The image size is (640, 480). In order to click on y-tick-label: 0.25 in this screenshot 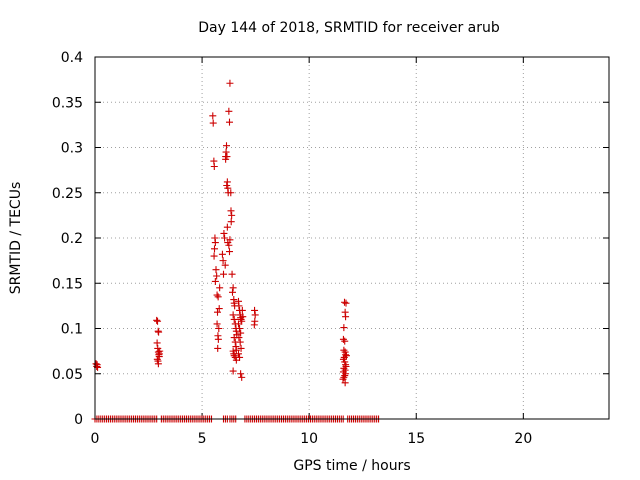, I will do `click(67, 194)`.